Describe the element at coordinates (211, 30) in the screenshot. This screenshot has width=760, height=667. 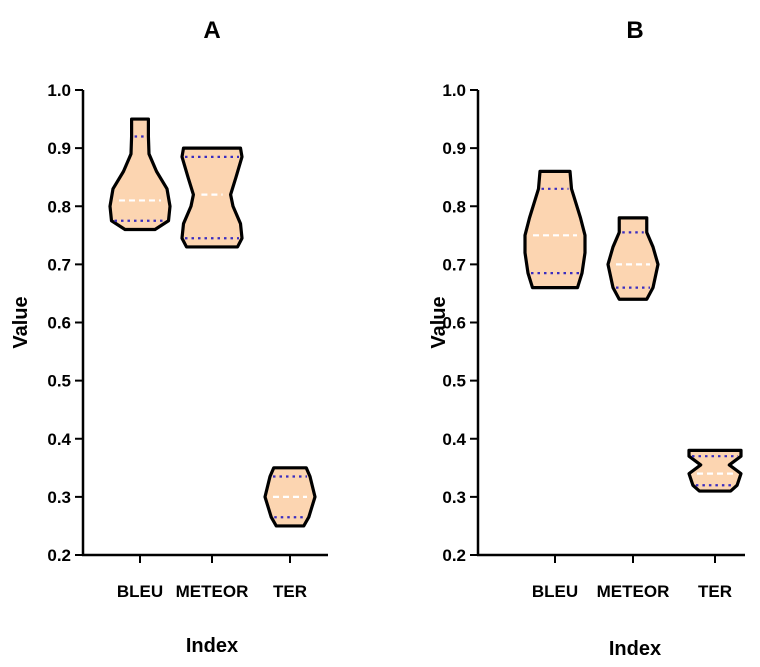
I see `panel-title: A` at that location.